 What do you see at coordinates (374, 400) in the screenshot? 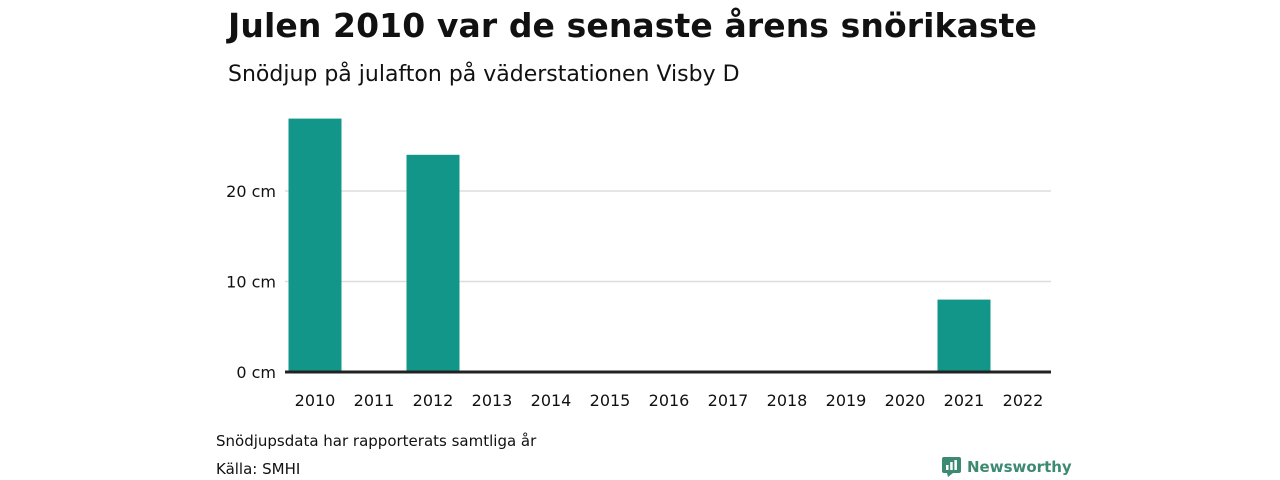
I see `x-tick-label: 2011` at bounding box center [374, 400].